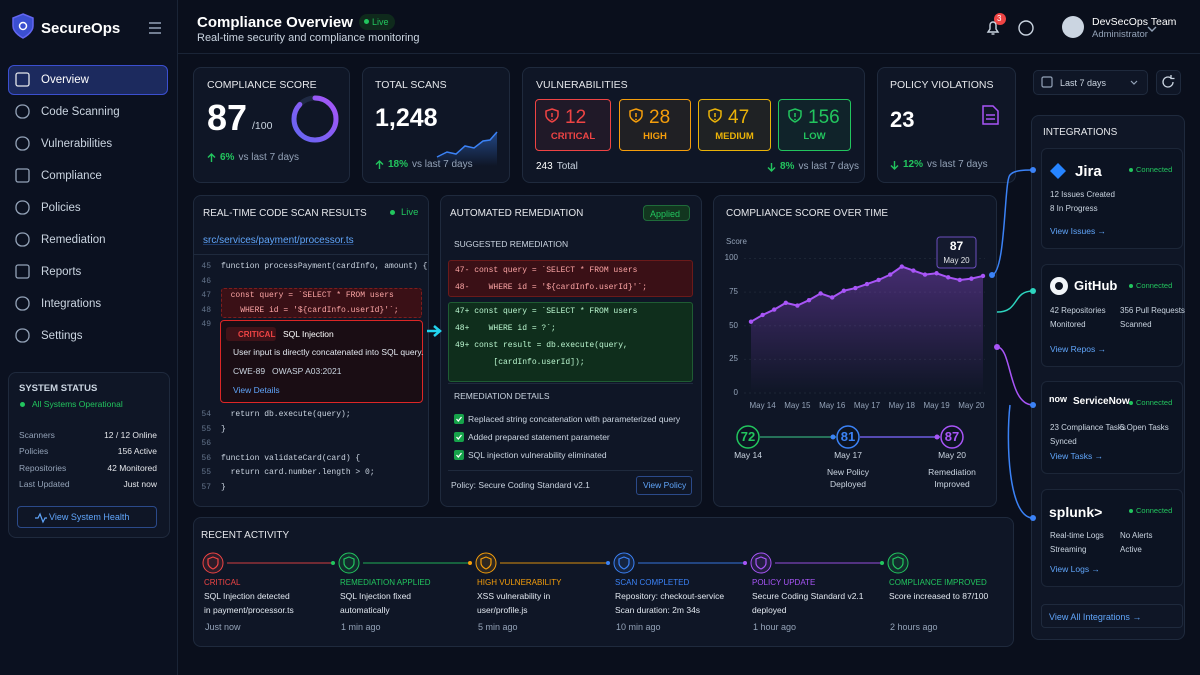 This screenshot has height=675, width=1200. I want to click on health-label: View System Health, so click(89, 517).